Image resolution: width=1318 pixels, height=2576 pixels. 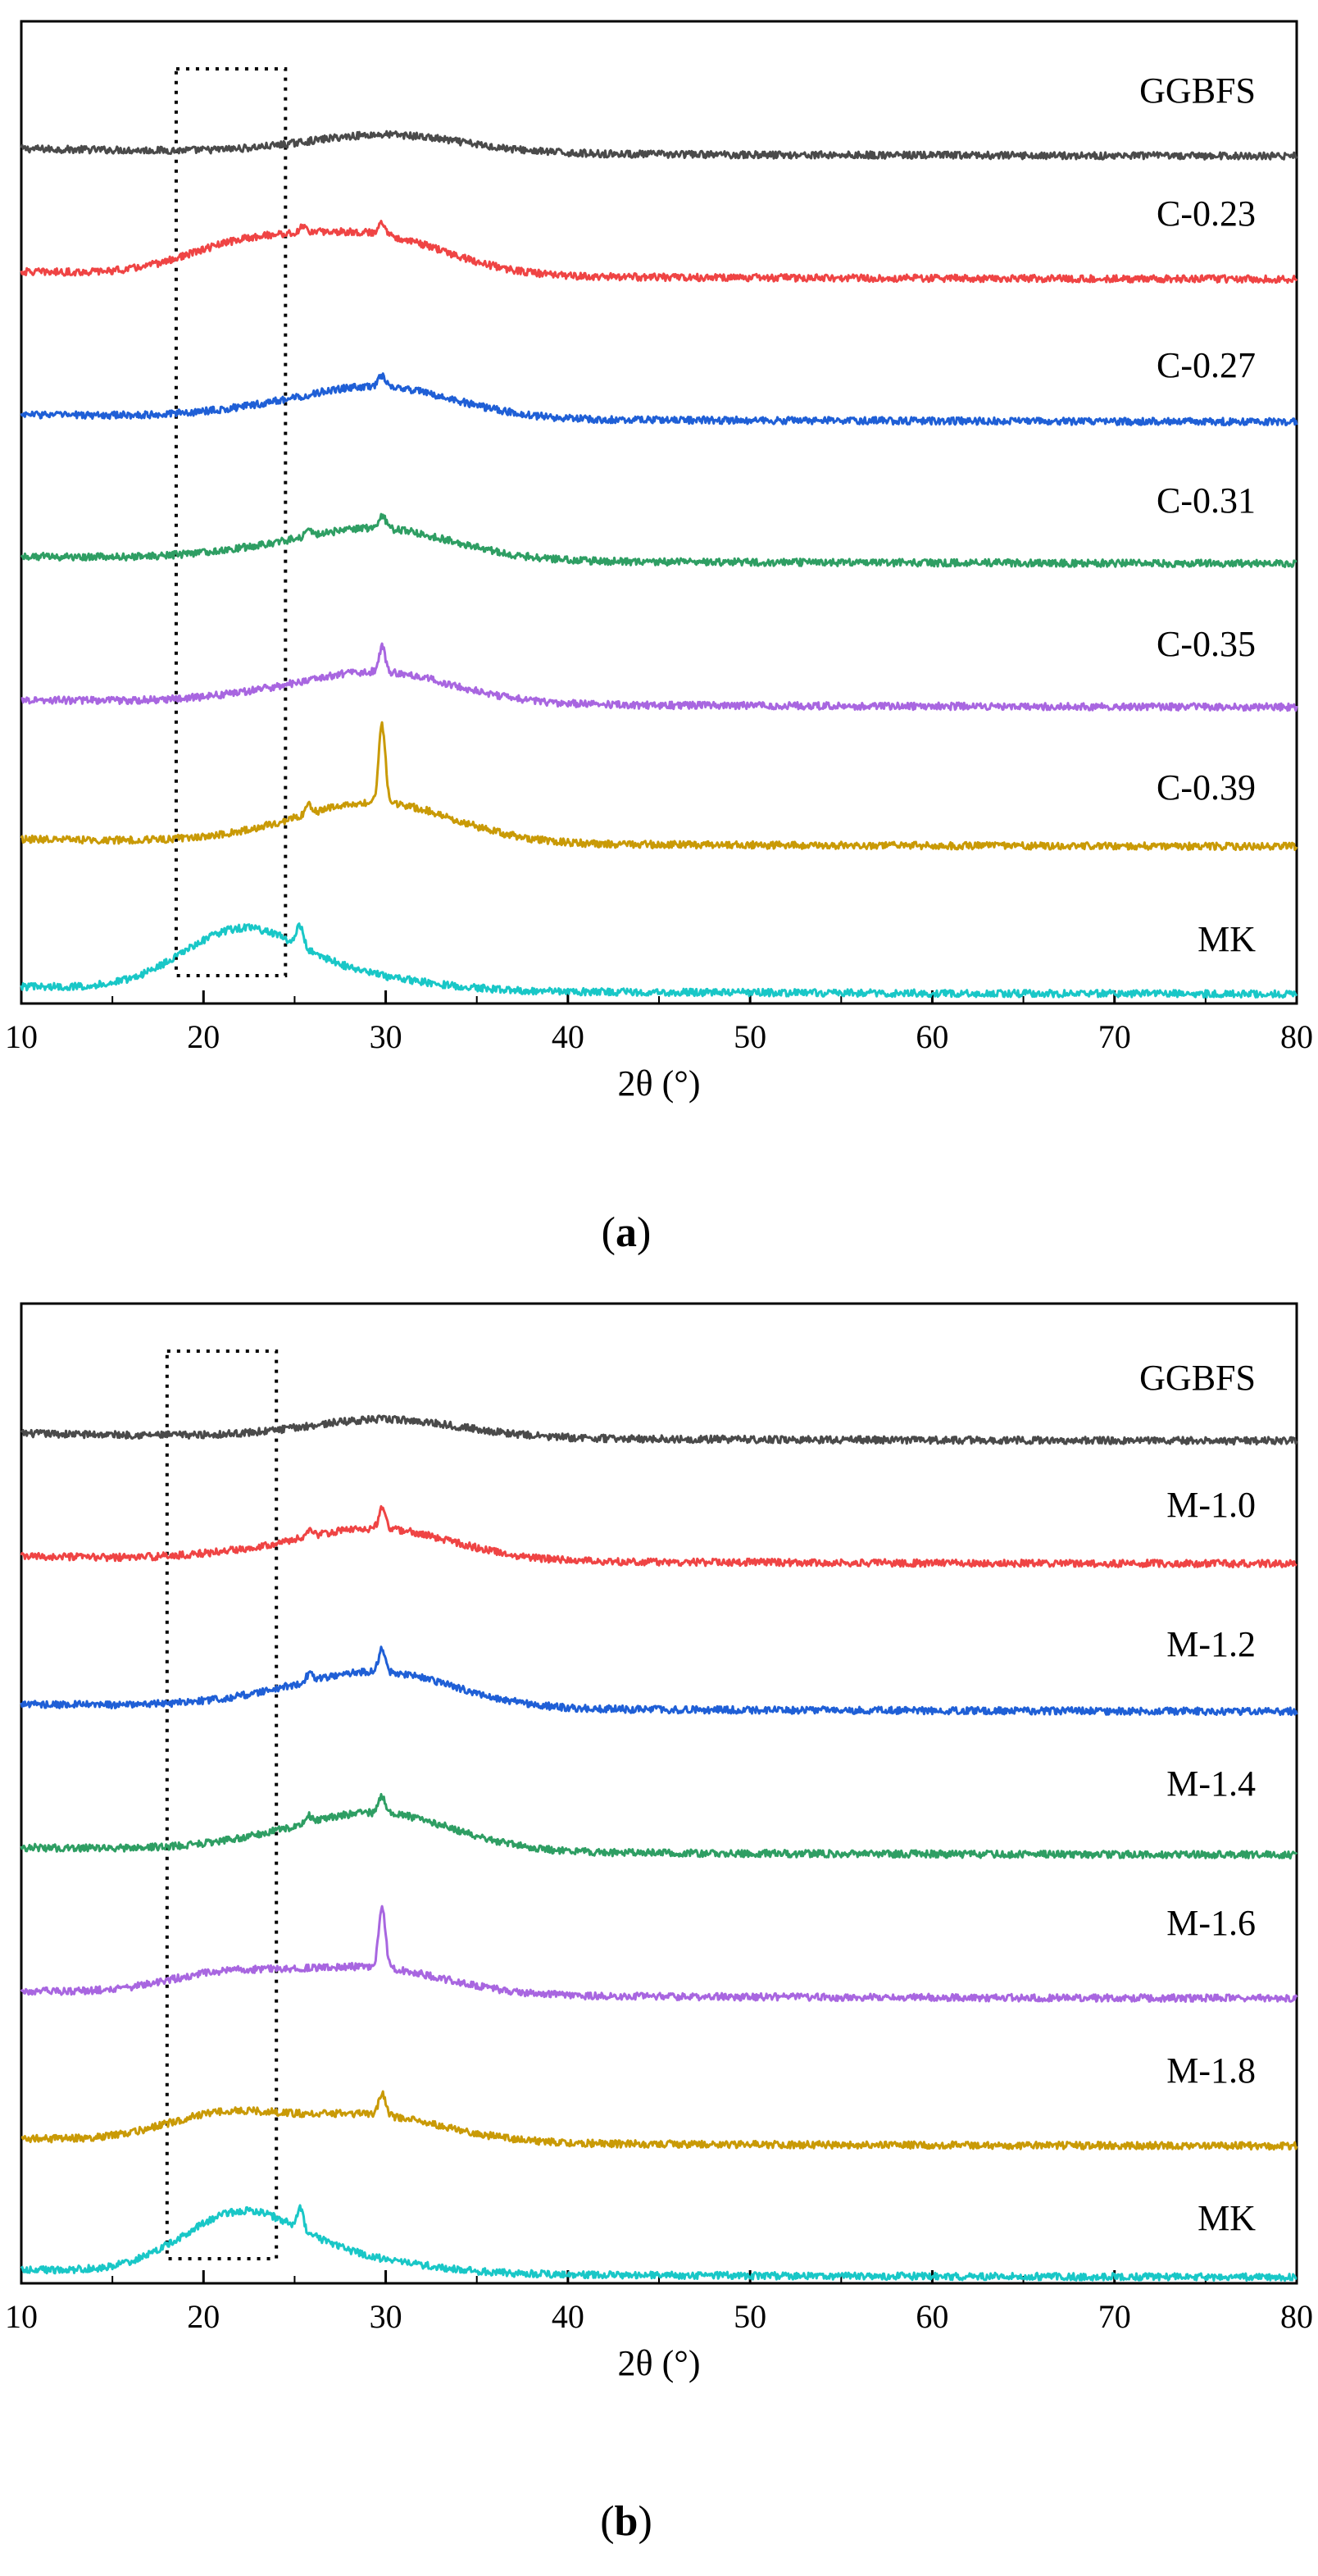 I want to click on panel-letter: a, so click(x=626, y=1233).